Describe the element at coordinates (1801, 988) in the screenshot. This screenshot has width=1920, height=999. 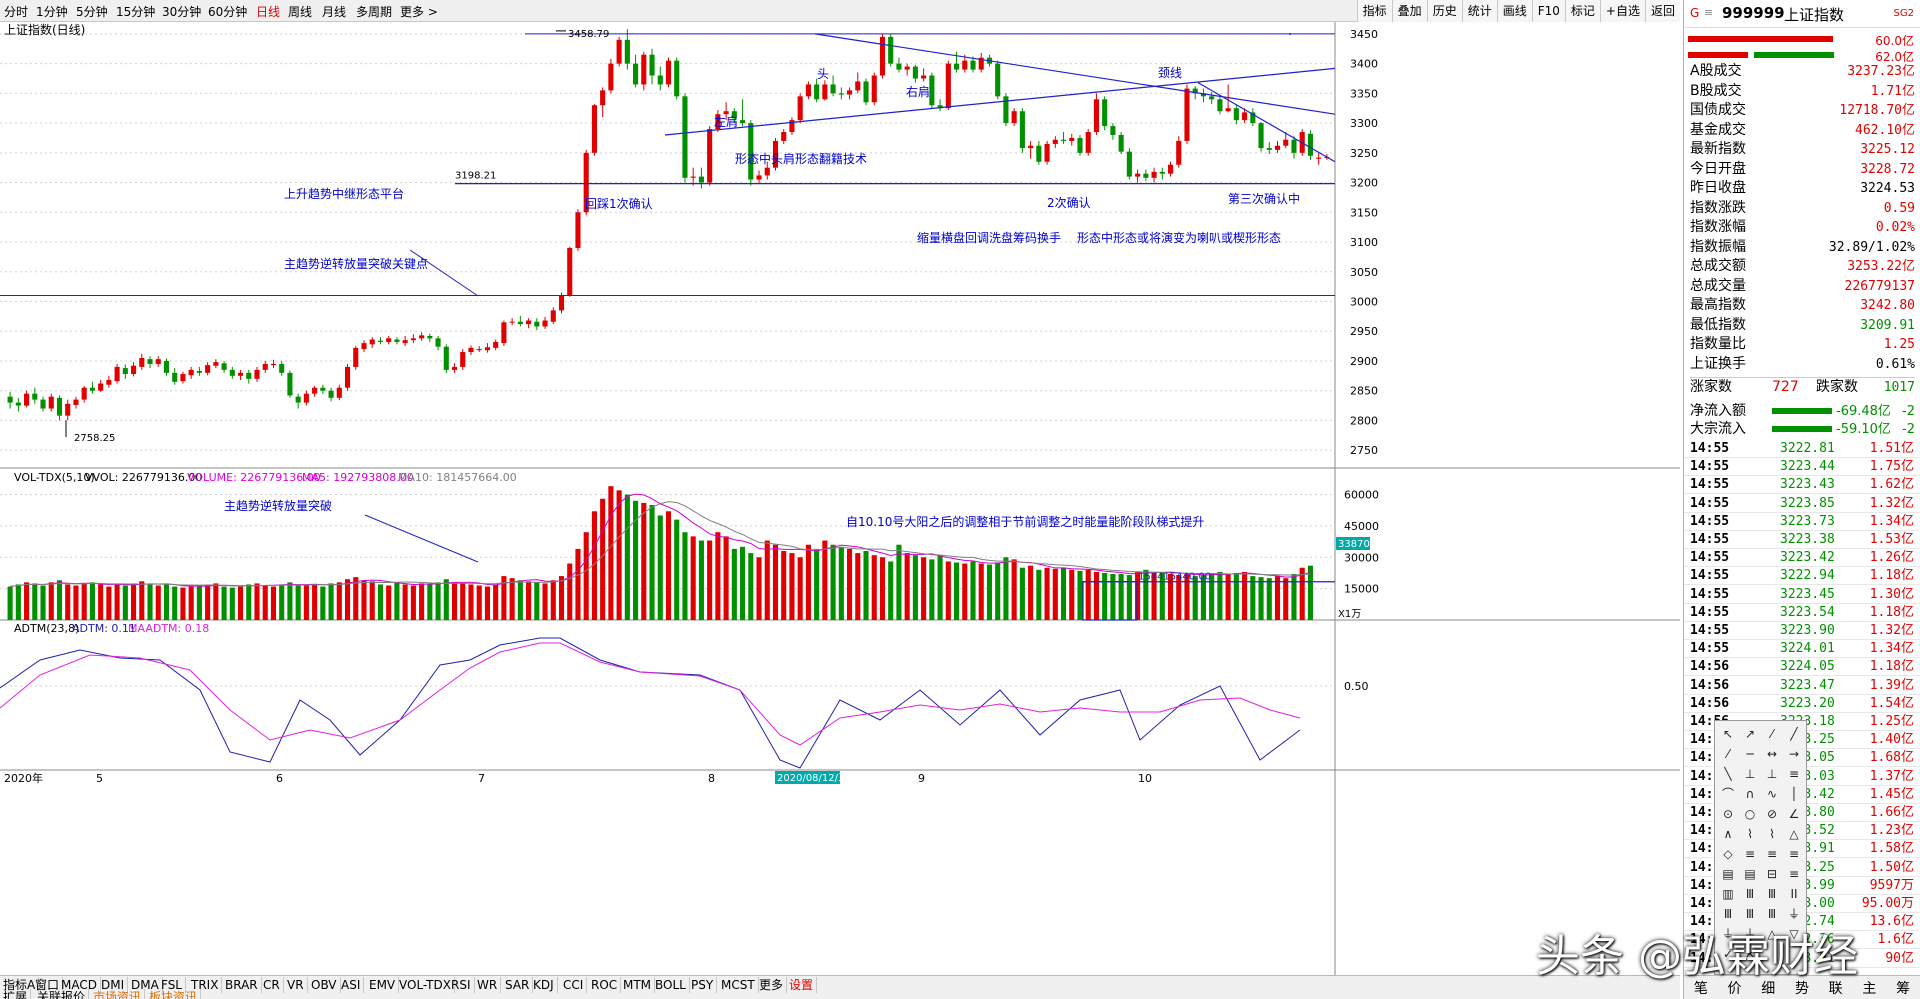
I see `quote-tab-3: 势` at that location.